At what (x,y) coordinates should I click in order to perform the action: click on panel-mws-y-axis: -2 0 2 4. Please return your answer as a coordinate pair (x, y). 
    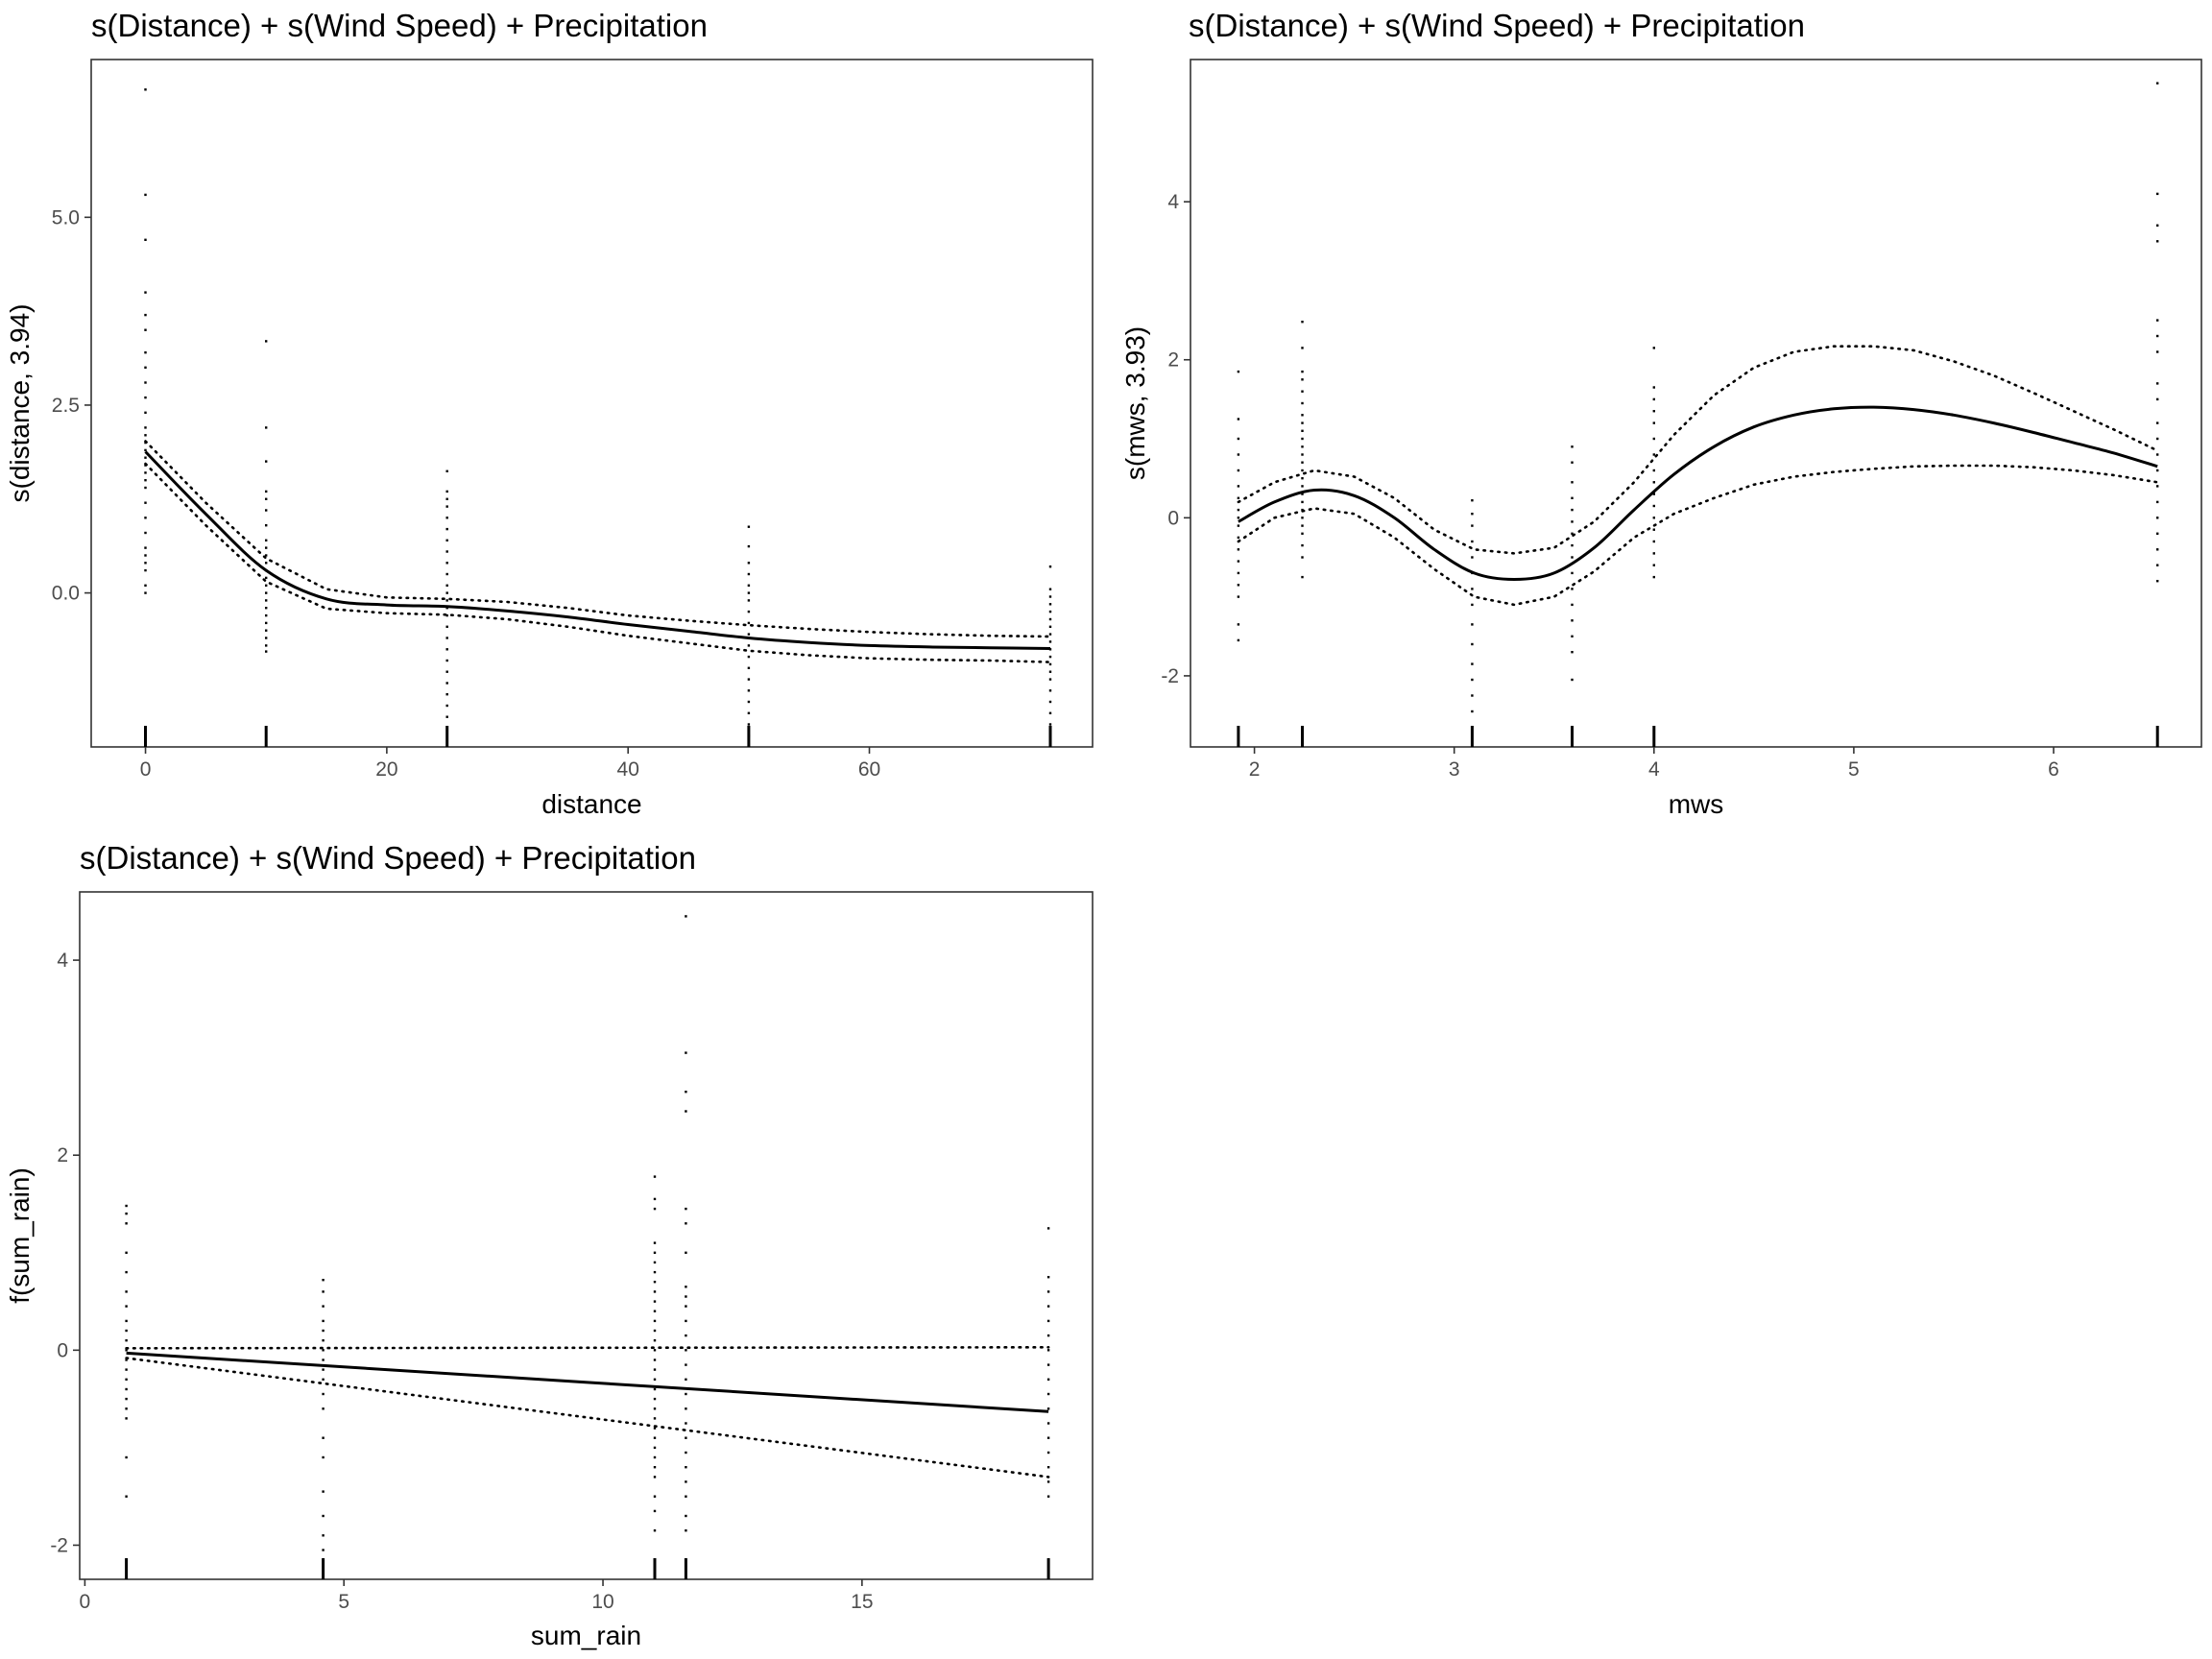
    Looking at the image, I should click on (1175, 439).